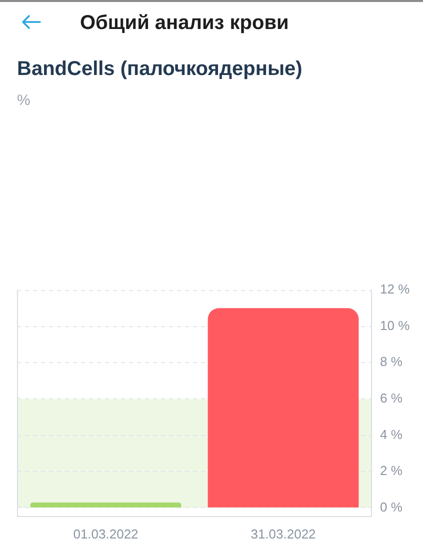 This screenshot has width=423, height=560. Describe the element at coordinates (283, 534) in the screenshot. I see `x-tick-label: 31.03.2022` at that location.